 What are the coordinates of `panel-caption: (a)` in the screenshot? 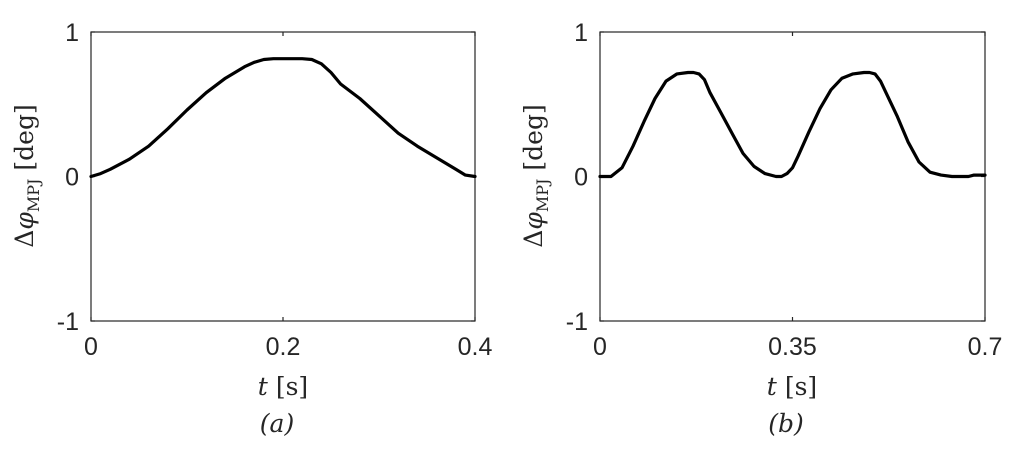 It's located at (277, 423).